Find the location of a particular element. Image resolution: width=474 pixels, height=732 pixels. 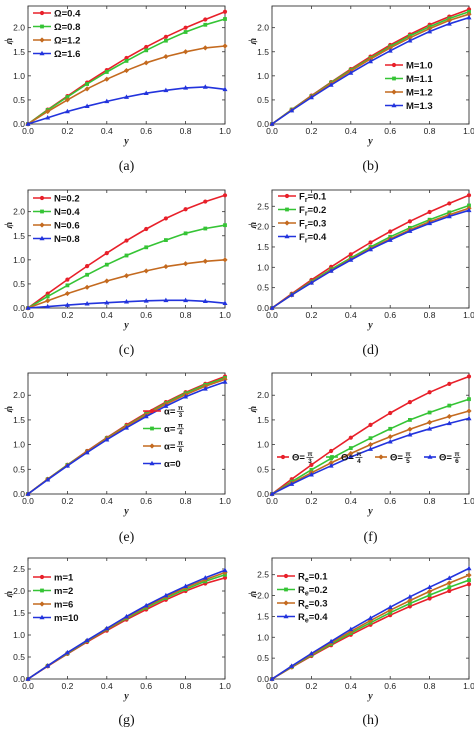

legend-label: Fr=0.4 is located at coordinates (313, 238).